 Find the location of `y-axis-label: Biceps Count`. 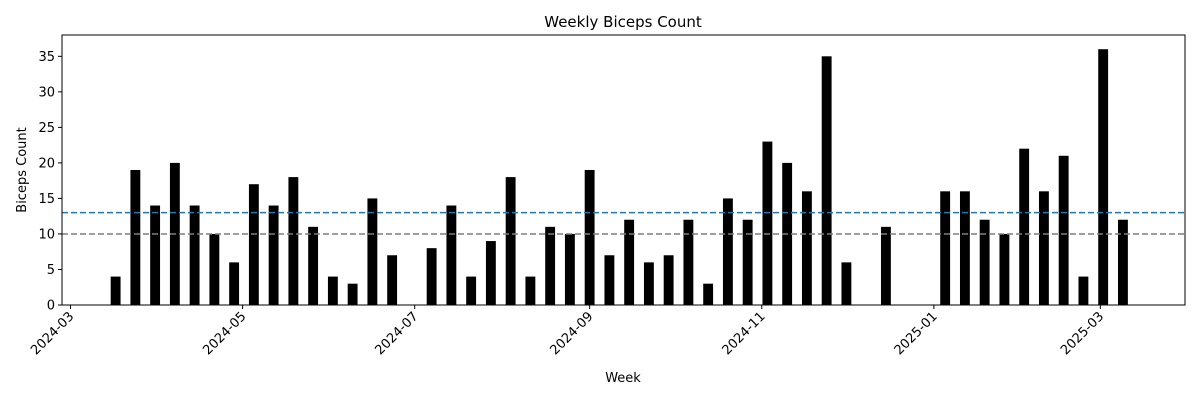

y-axis-label: Biceps Count is located at coordinates (22, 169).